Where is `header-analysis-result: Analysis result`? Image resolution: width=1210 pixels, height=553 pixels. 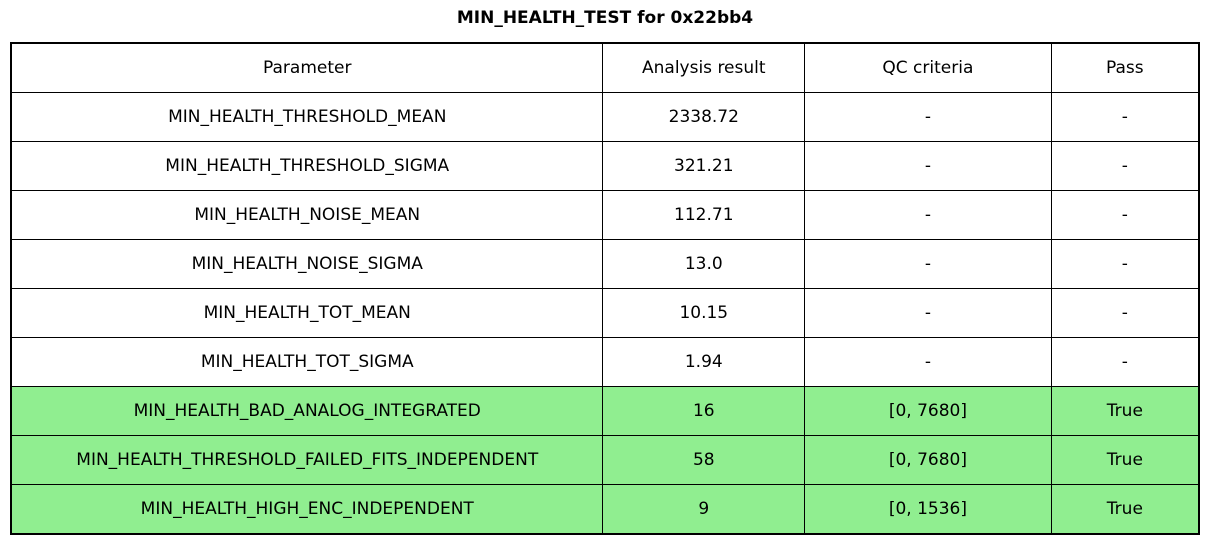
header-analysis-result: Analysis result is located at coordinates (704, 67).